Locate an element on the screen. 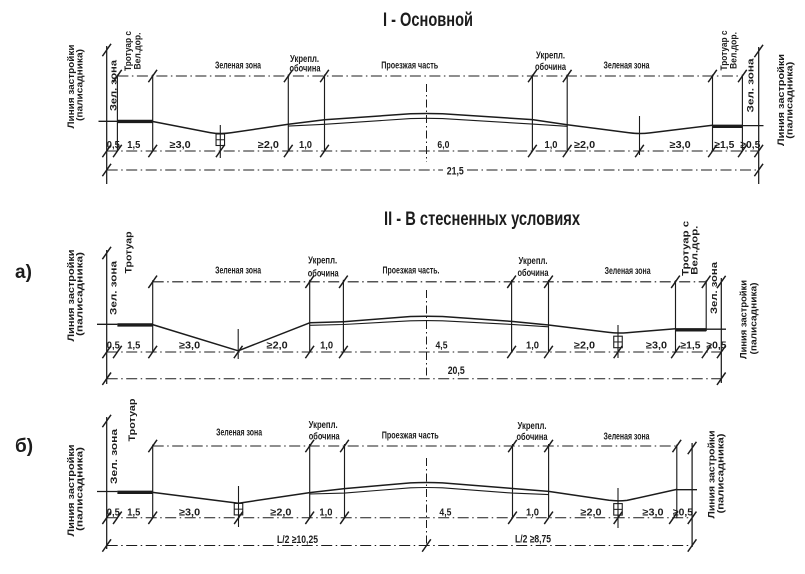 The image size is (805, 574). svg-text: I - Основной is located at coordinates (428, 20).